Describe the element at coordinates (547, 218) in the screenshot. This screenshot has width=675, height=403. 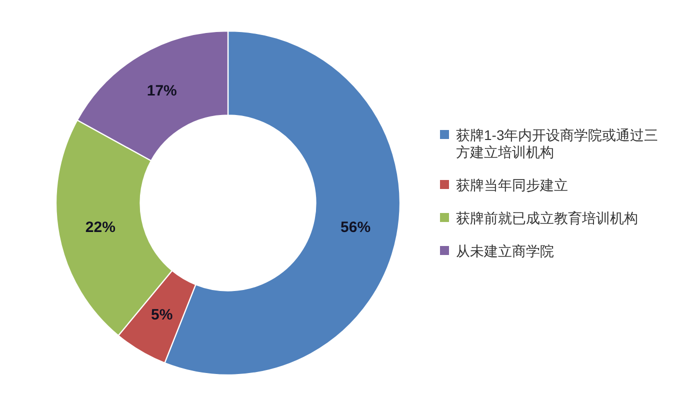
I see `legend-label: 获牌前就已成立教育培训机构` at that location.